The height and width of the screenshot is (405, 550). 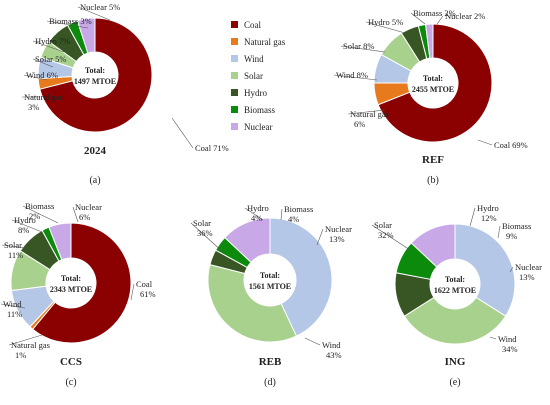 What do you see at coordinates (493, 338) in the screenshot?
I see `leader-line-ing-wind` at bounding box center [493, 338].